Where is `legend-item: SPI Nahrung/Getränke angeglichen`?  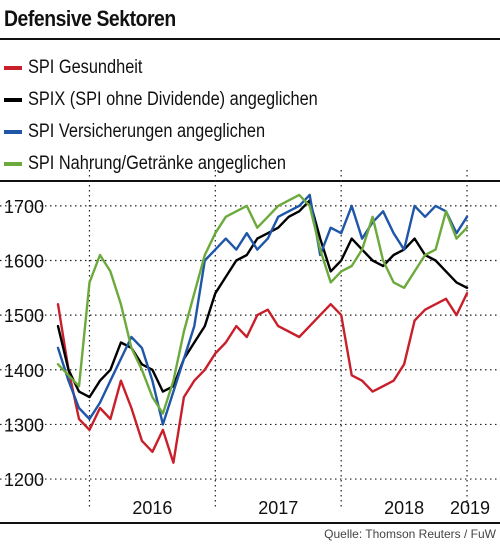 legend-item: SPI Nahrung/Getränke angeglichen is located at coordinates (184, 164).